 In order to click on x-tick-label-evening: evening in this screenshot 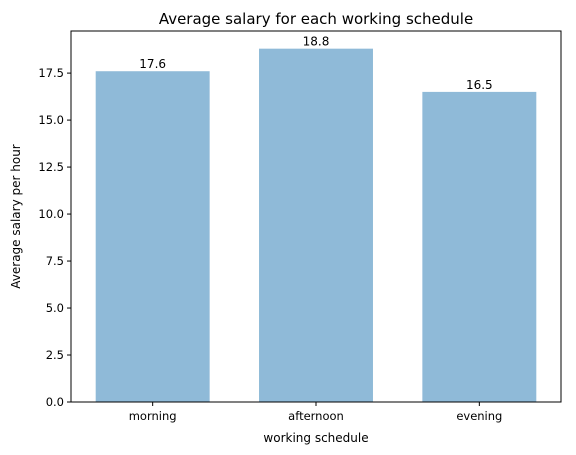, I will do `click(479, 416)`.